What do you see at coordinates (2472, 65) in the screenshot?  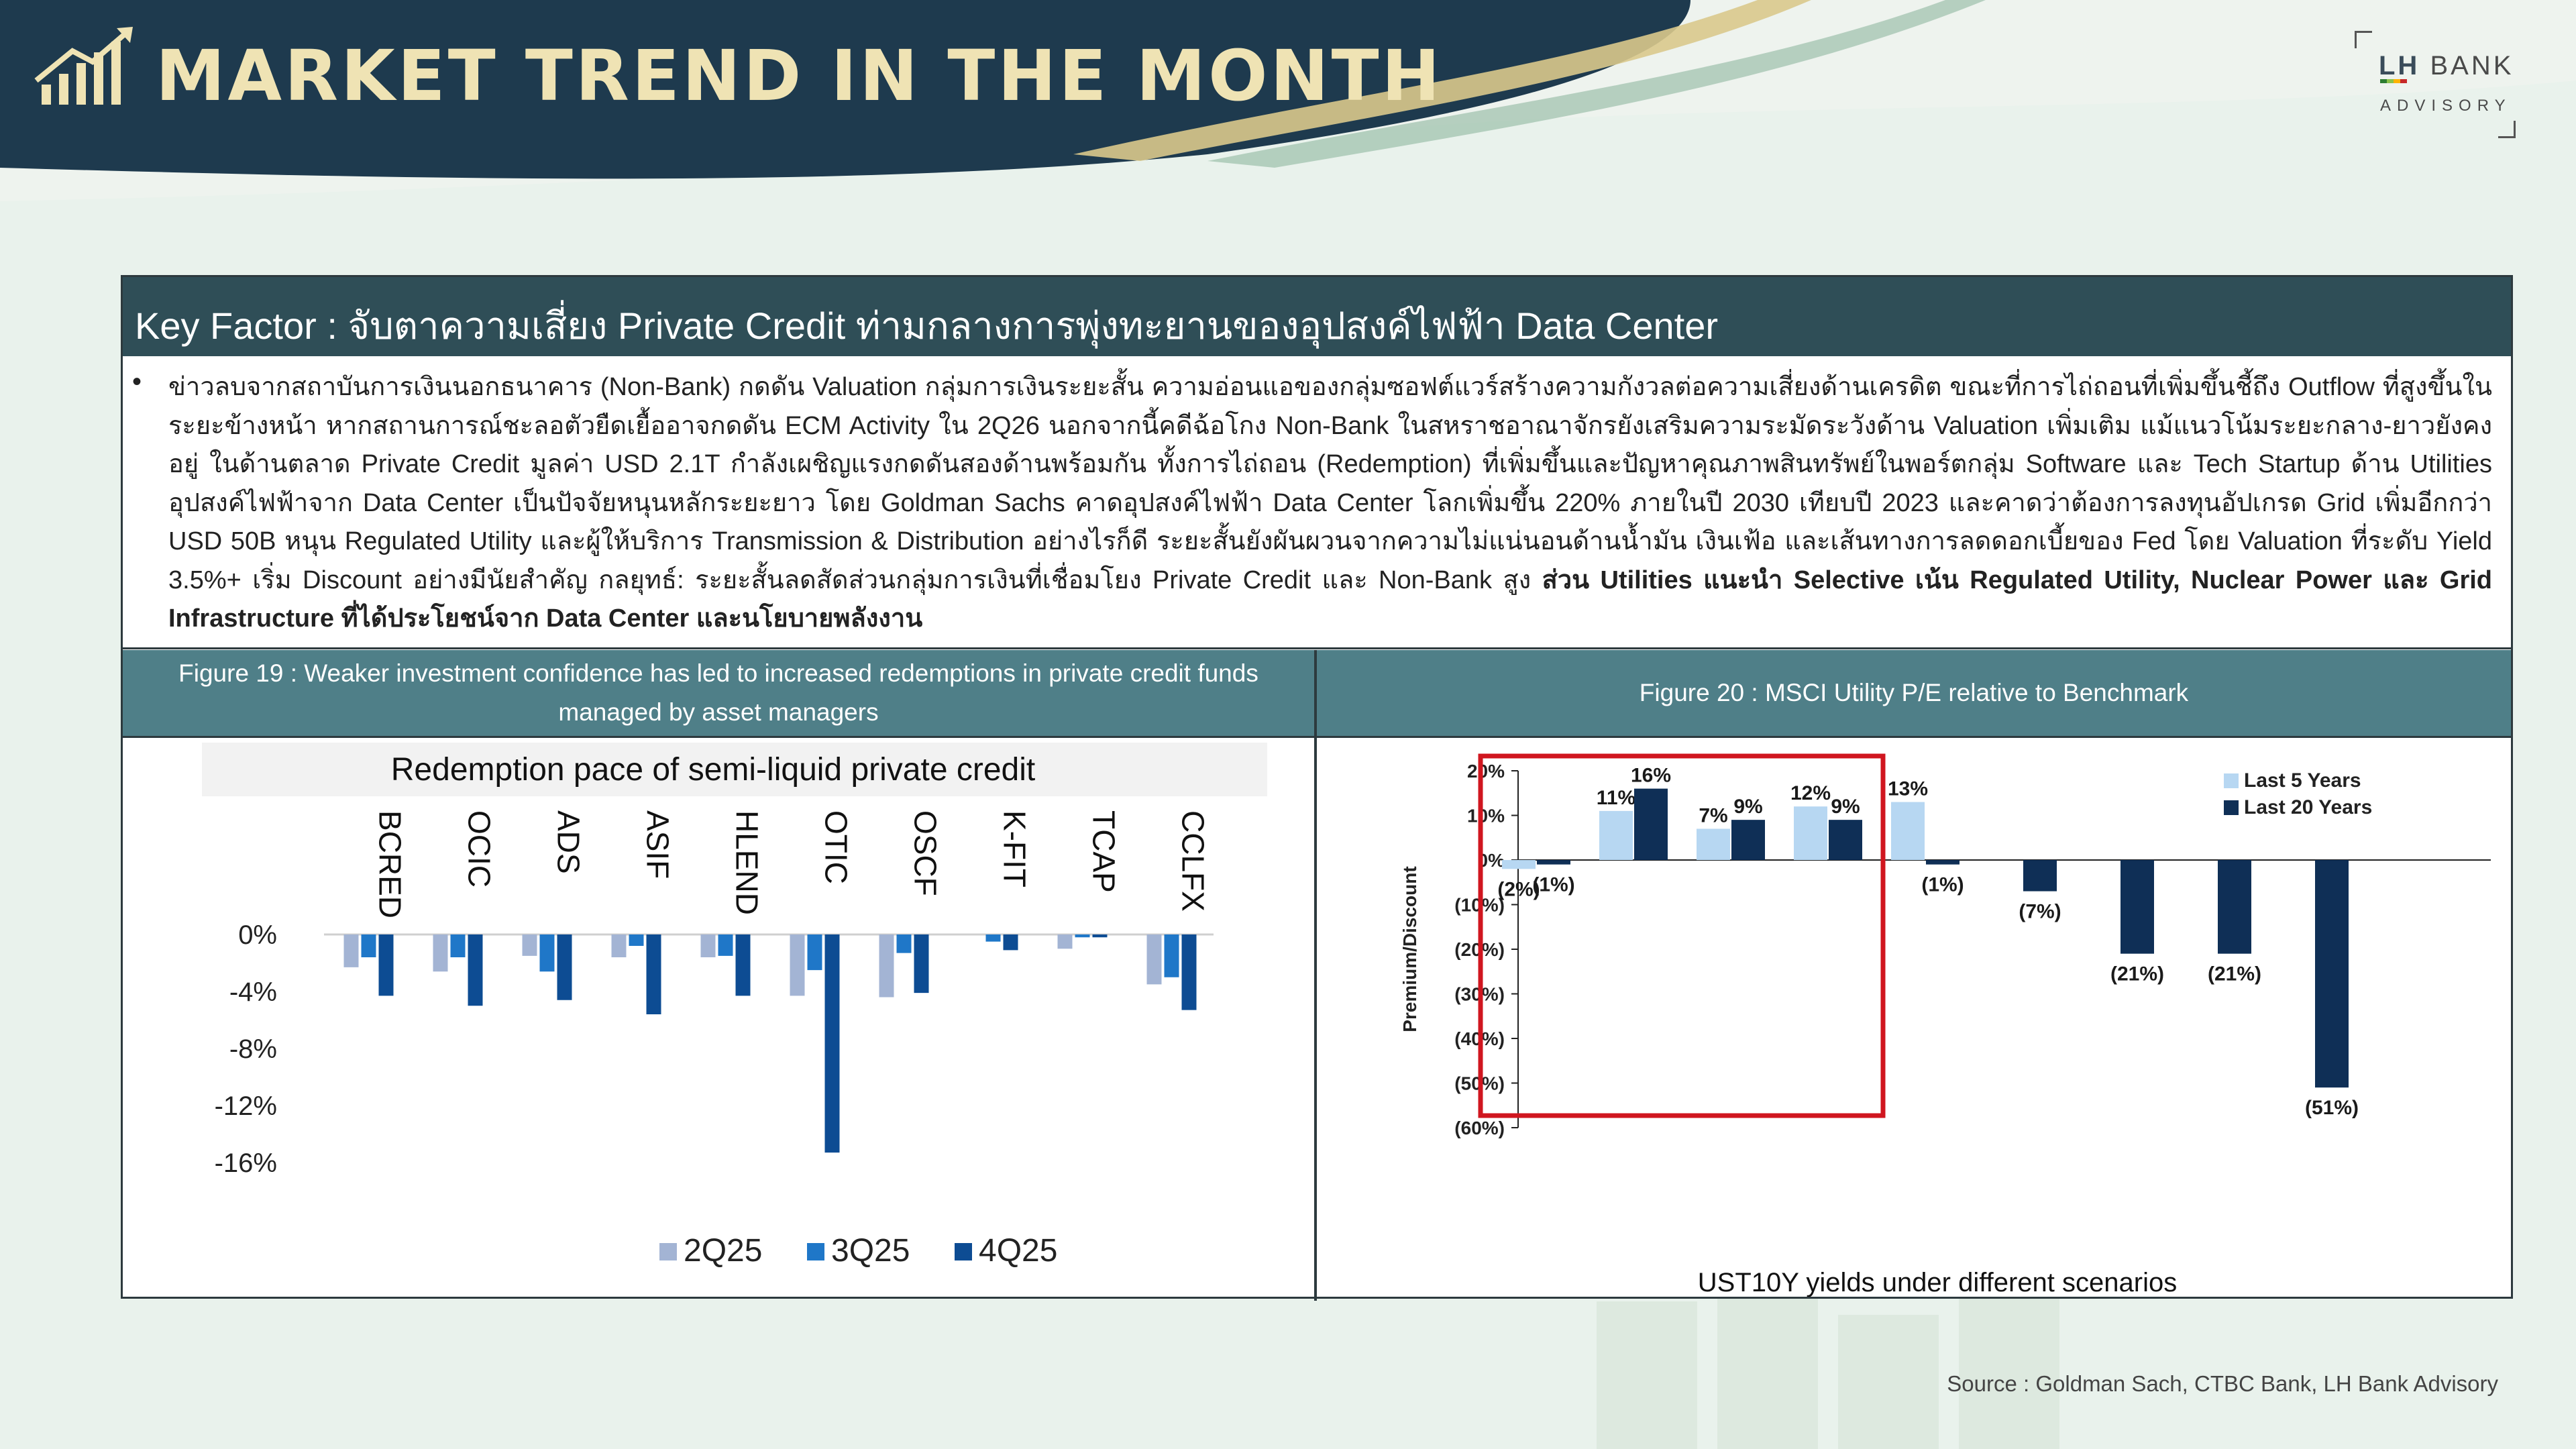 I see `brand-name: BANK` at bounding box center [2472, 65].